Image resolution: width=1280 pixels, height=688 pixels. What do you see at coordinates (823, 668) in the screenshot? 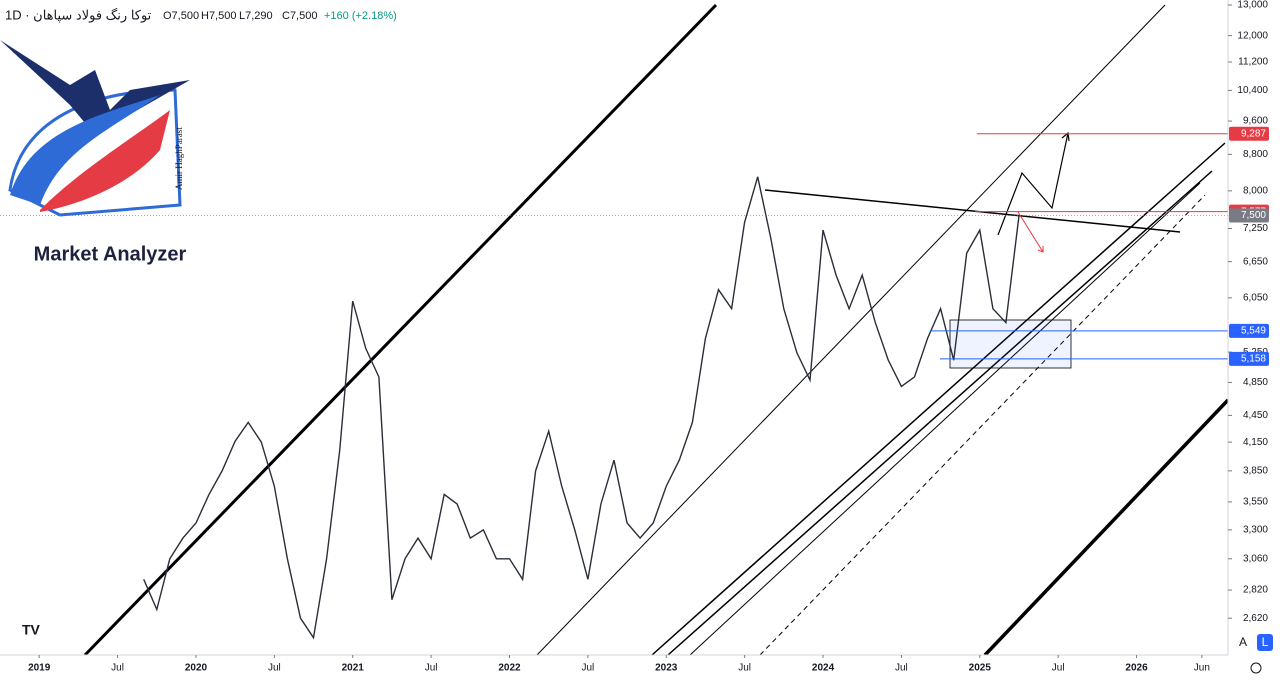
I see `x-tick-label: 2024` at bounding box center [823, 668].